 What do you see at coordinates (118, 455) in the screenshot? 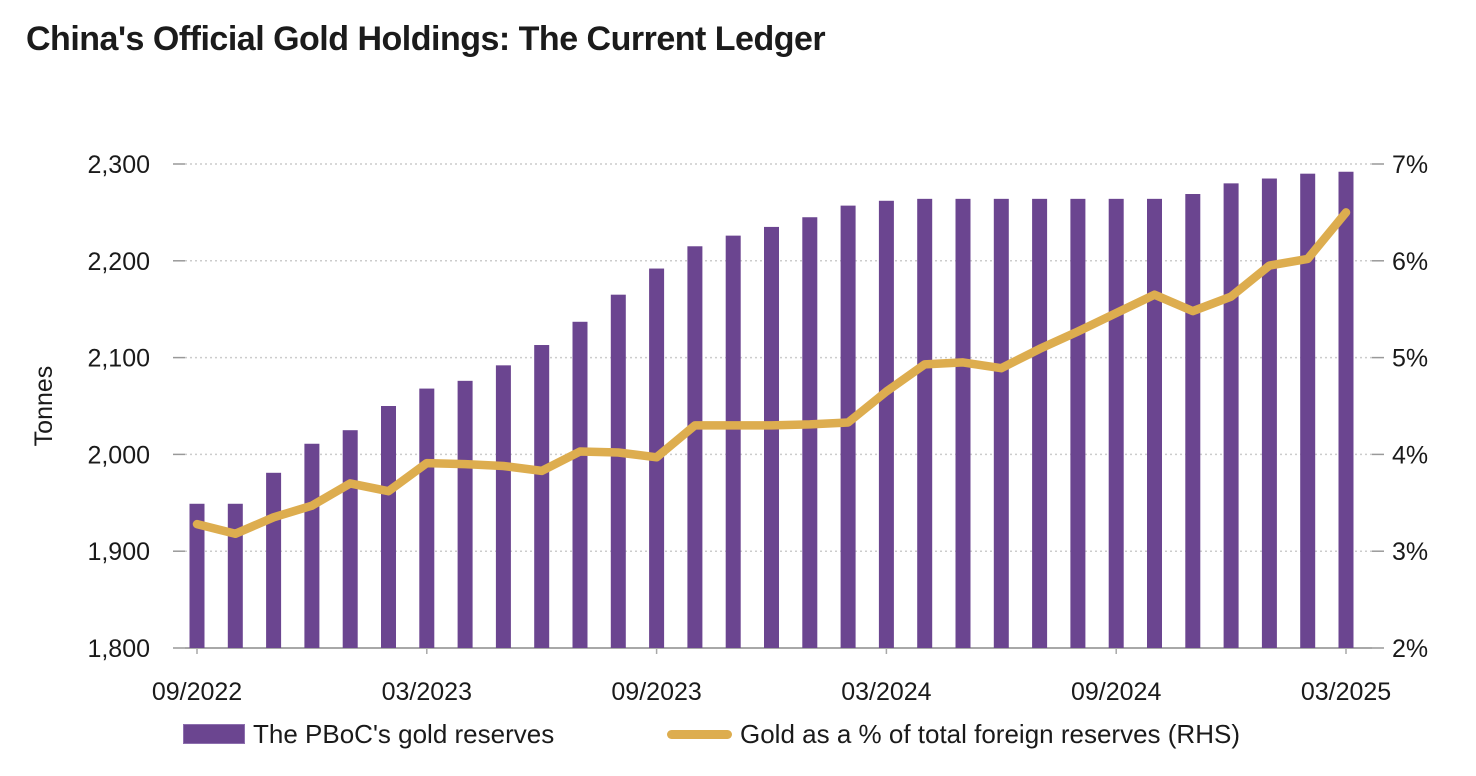
I see `left-axis-tick: 2,000` at bounding box center [118, 455].